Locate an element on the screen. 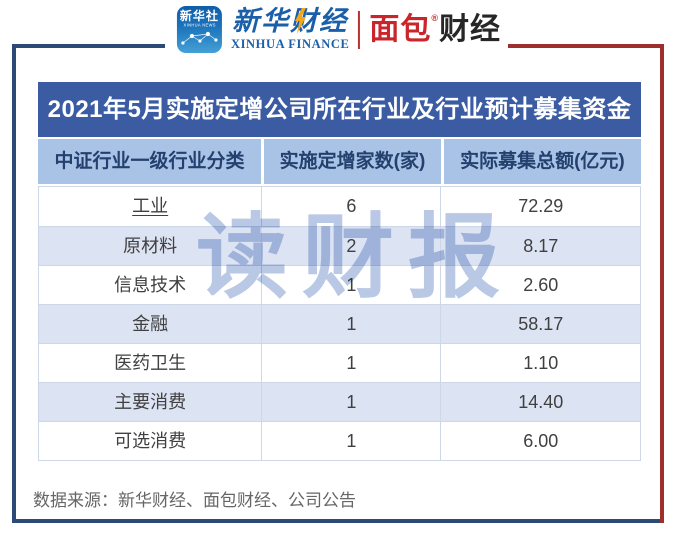  xinhua-finance-cn: 新华财经 is located at coordinates (290, 21).